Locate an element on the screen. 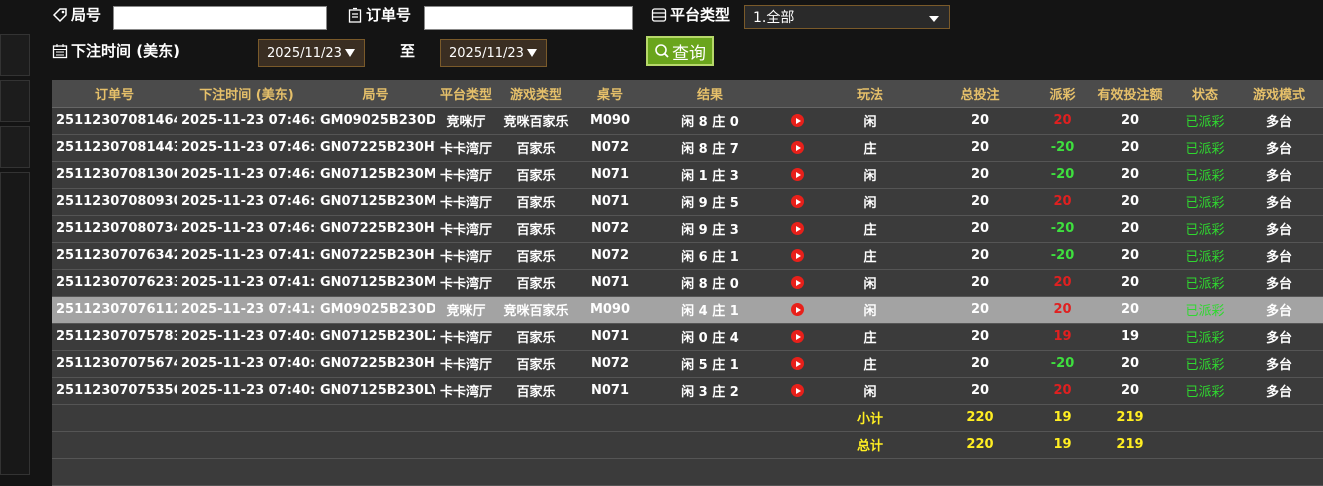  table-cell: 251123070761123 is located at coordinates (114, 310).